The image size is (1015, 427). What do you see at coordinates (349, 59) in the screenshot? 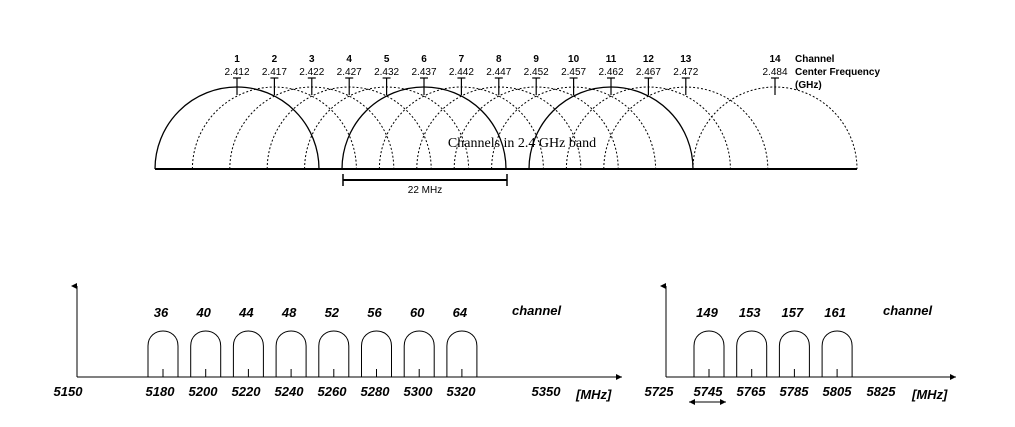
I see `channel-number-4: 4` at bounding box center [349, 59].